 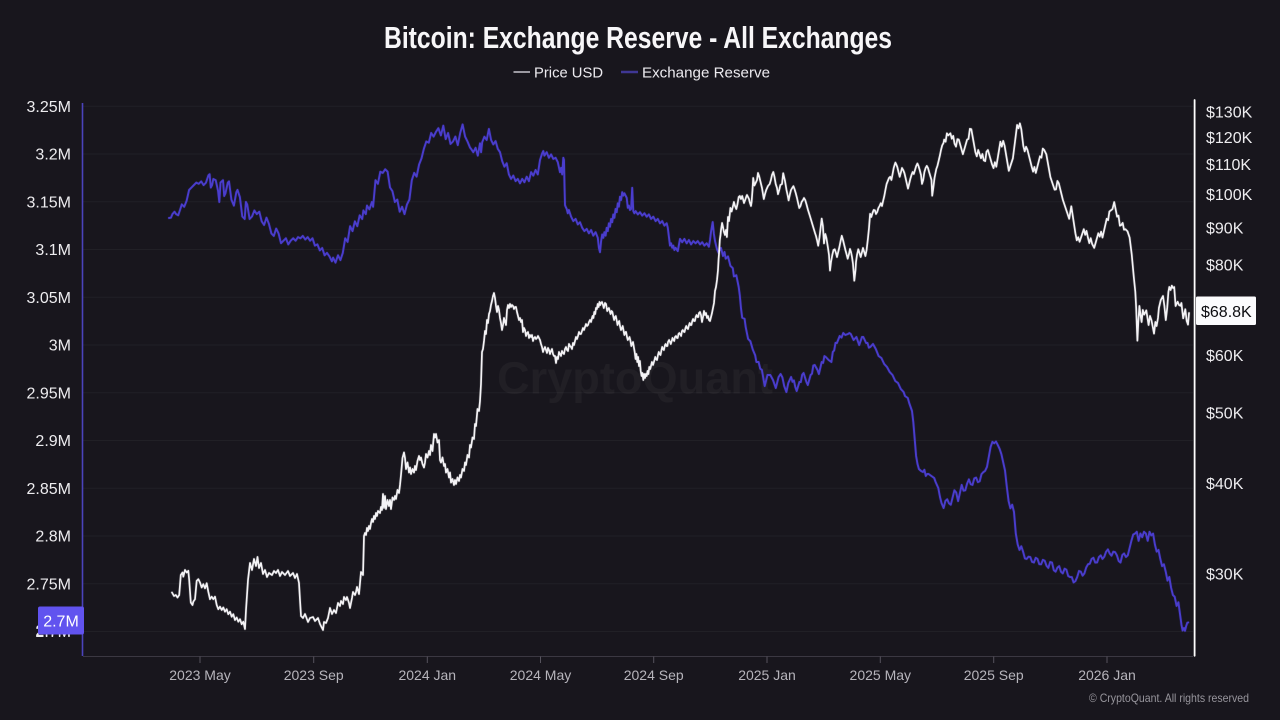 I want to click on svg-text: 2025 May, so click(x=880, y=675).